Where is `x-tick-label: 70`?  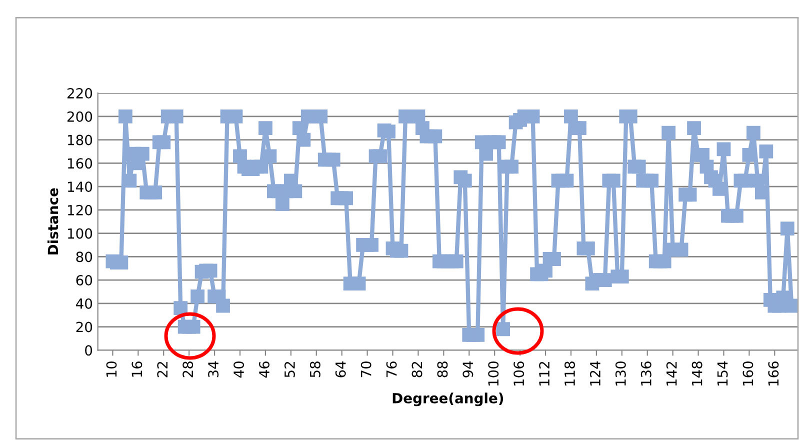 x-tick-label: 70 is located at coordinates (366, 369).